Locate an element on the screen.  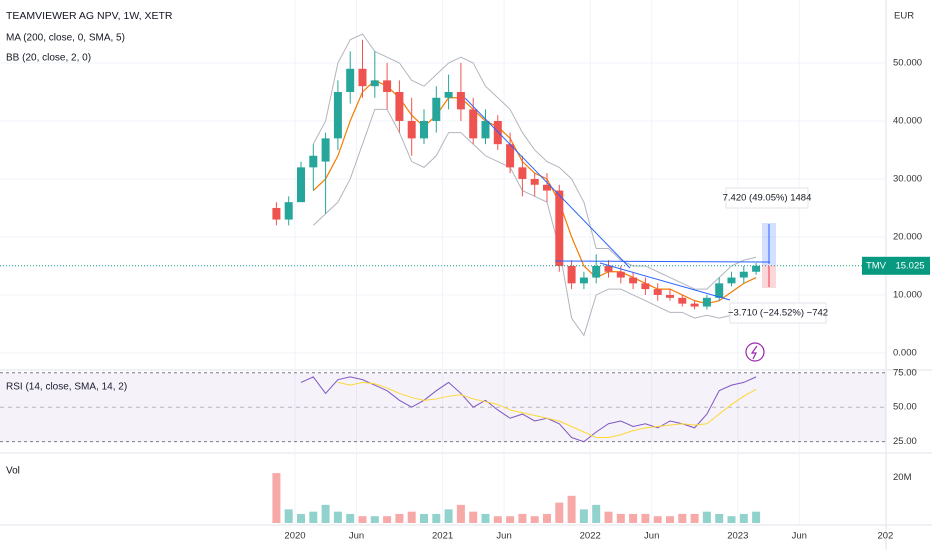
y-tick-label: 40.000 is located at coordinates (907, 120).